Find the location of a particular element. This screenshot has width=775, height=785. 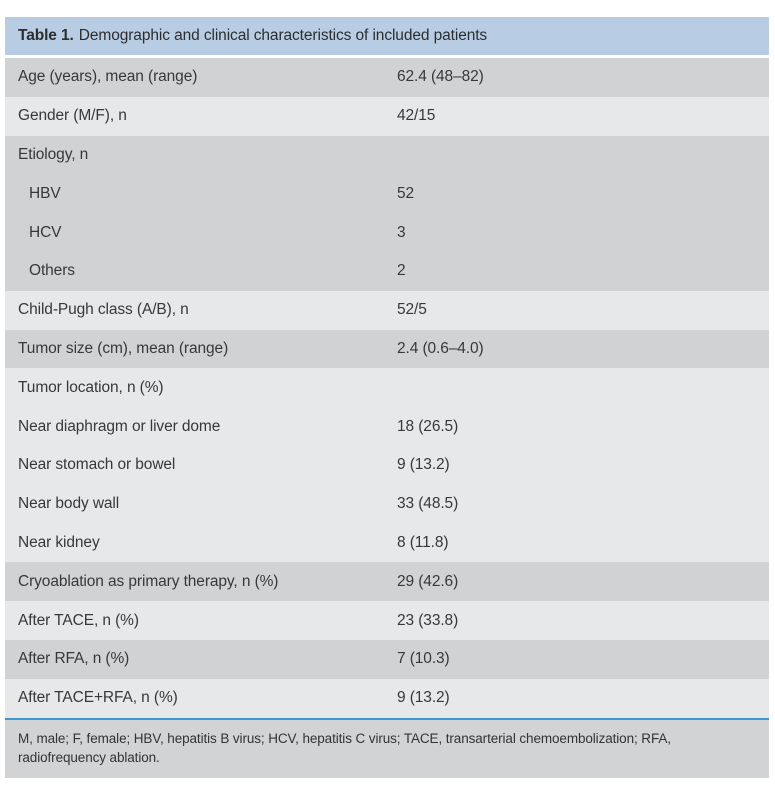

table-row: Near stomach or bowel 9 (13.2) is located at coordinates (387, 465).